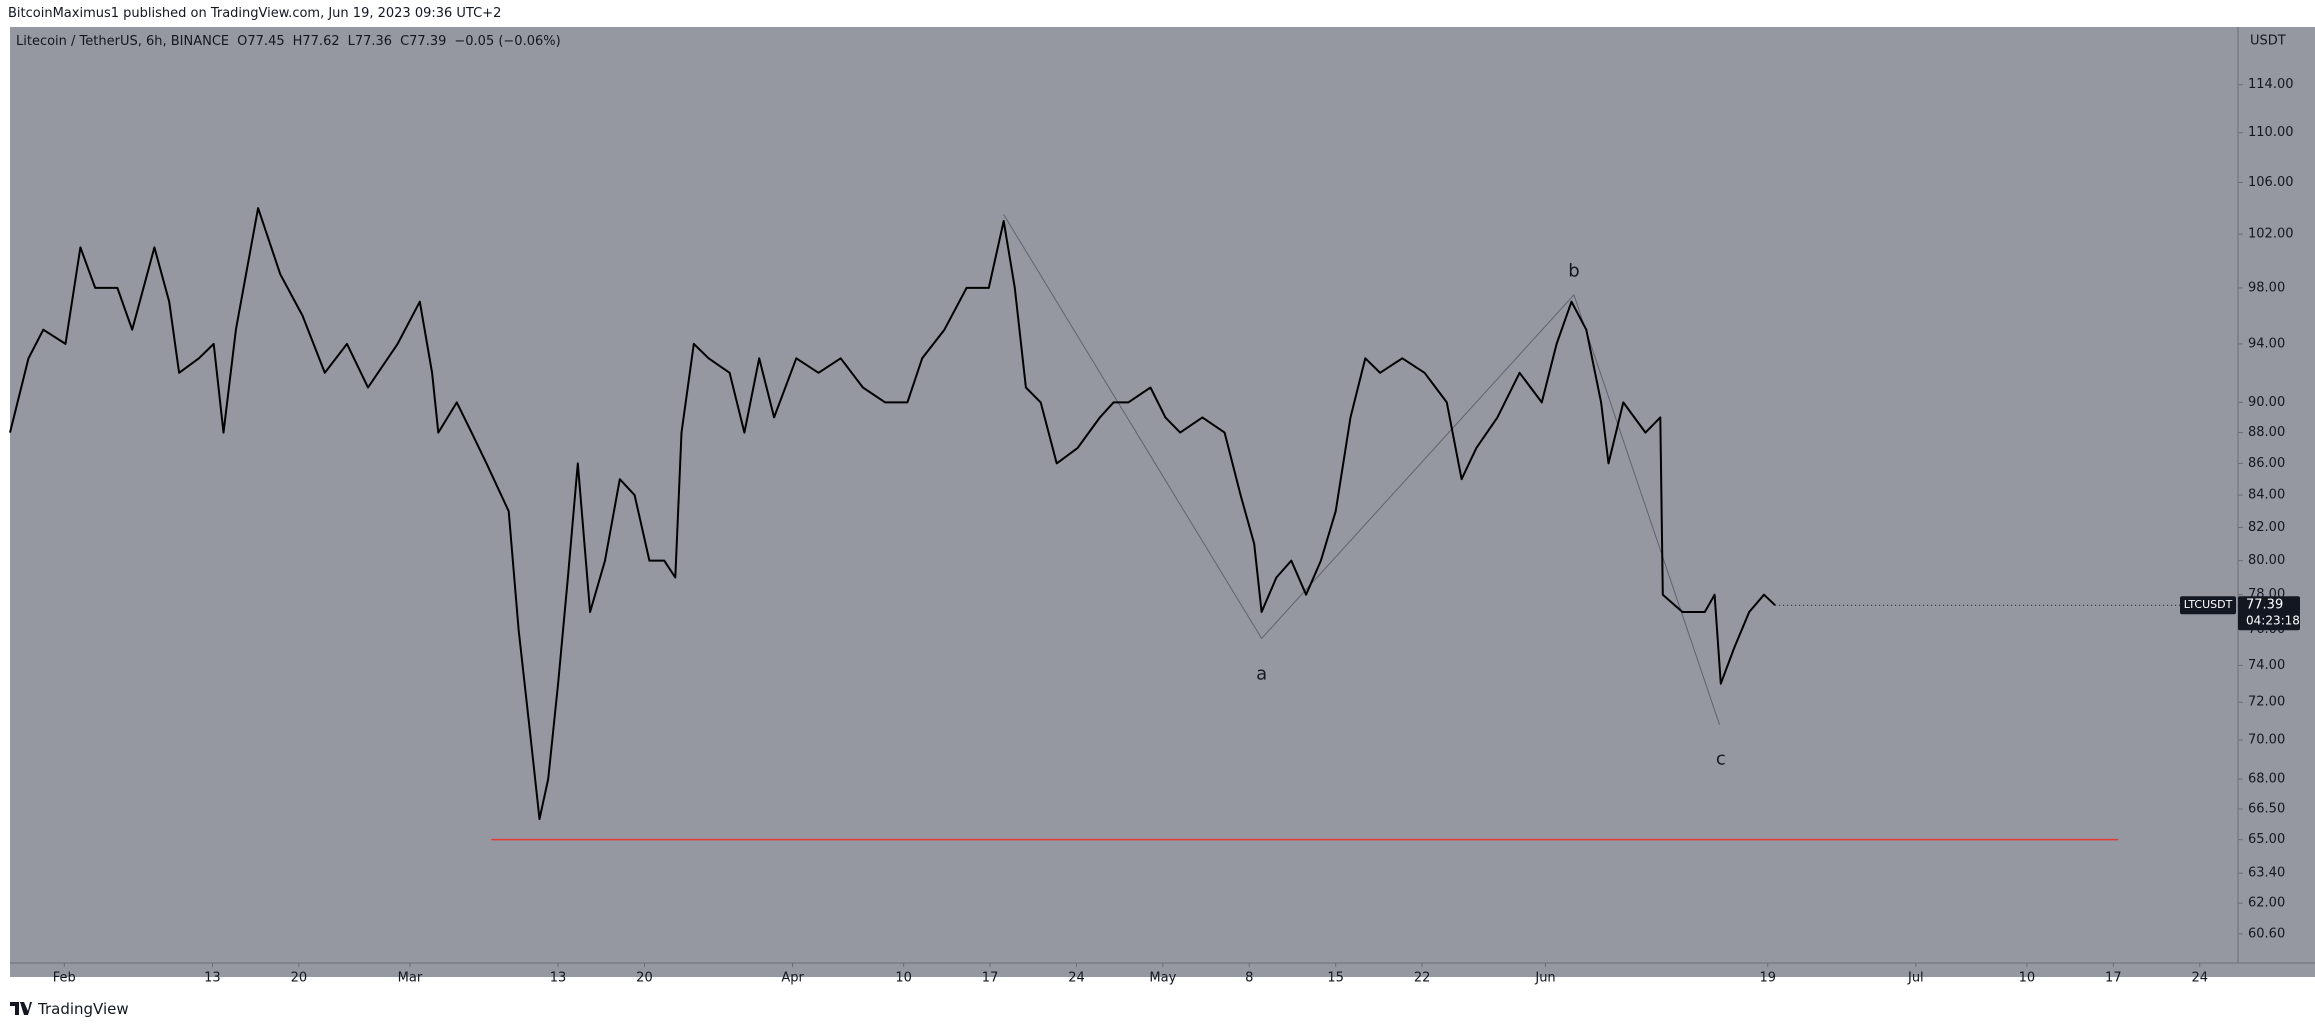  Describe the element at coordinates (320, 41) in the screenshot. I see `ohlc-value: 77.62` at that location.